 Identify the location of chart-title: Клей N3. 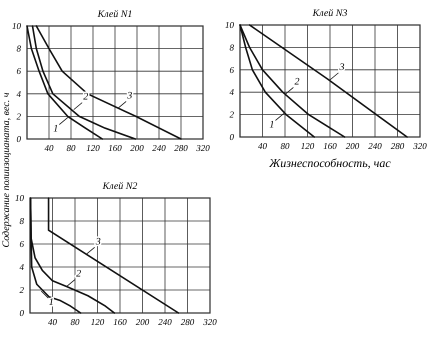
(330, 13).